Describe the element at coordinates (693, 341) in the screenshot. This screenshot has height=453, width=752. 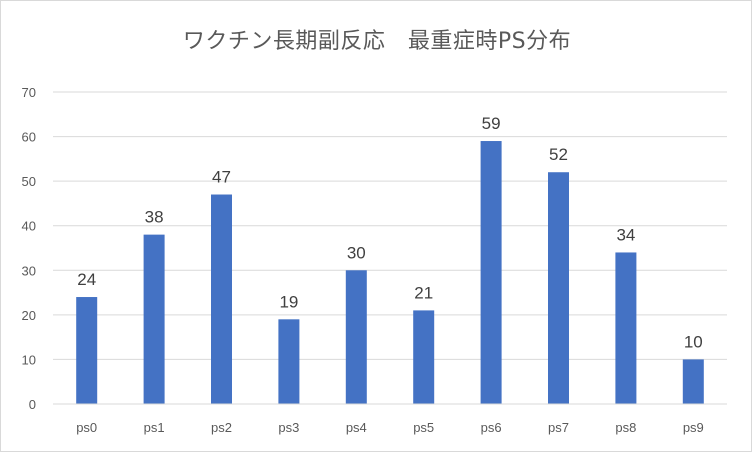
I see `data-label-ps9: 10` at that location.